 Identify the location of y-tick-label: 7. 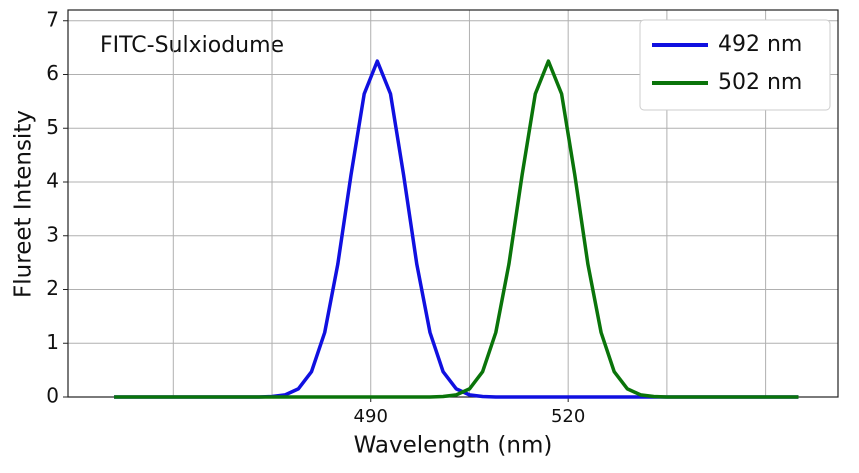
(52, 19).